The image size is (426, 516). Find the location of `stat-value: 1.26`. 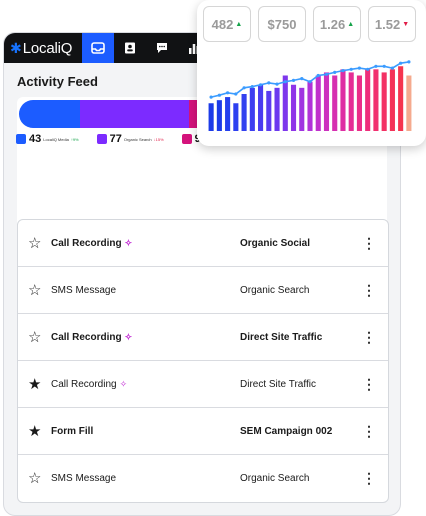

stat-value: 1.26 is located at coordinates (332, 24).